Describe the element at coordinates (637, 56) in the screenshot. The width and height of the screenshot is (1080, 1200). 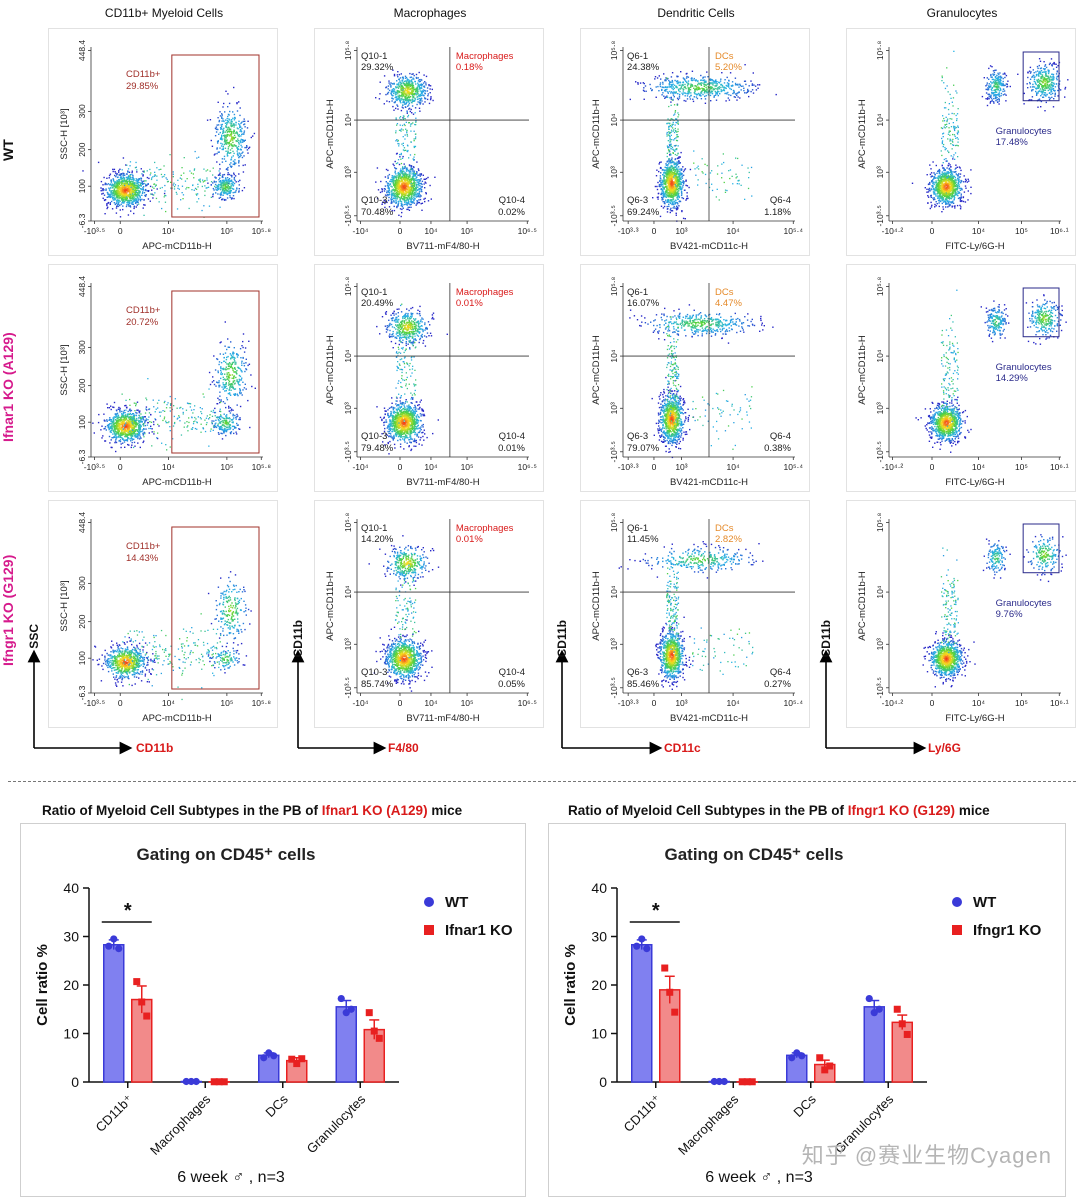
I see `q1-label: Q6-1` at that location.